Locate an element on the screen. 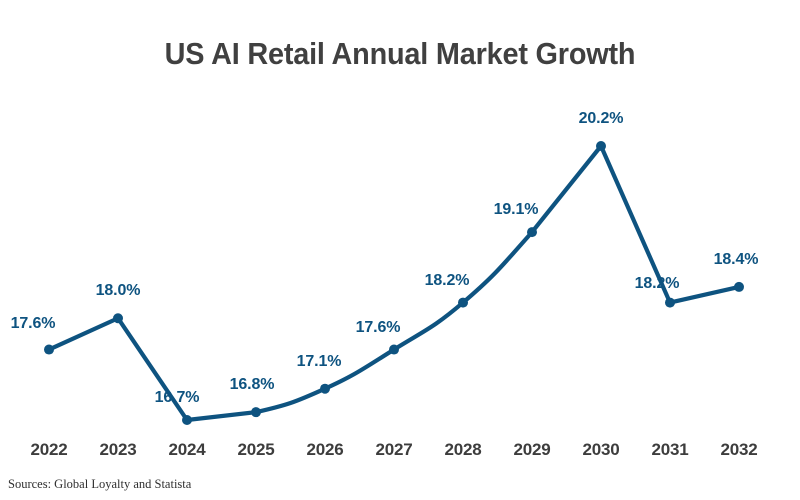 Image resolution: width=800 pixels, height=500 pixels. x-axis-tick-2024: 2024 is located at coordinates (187, 449).